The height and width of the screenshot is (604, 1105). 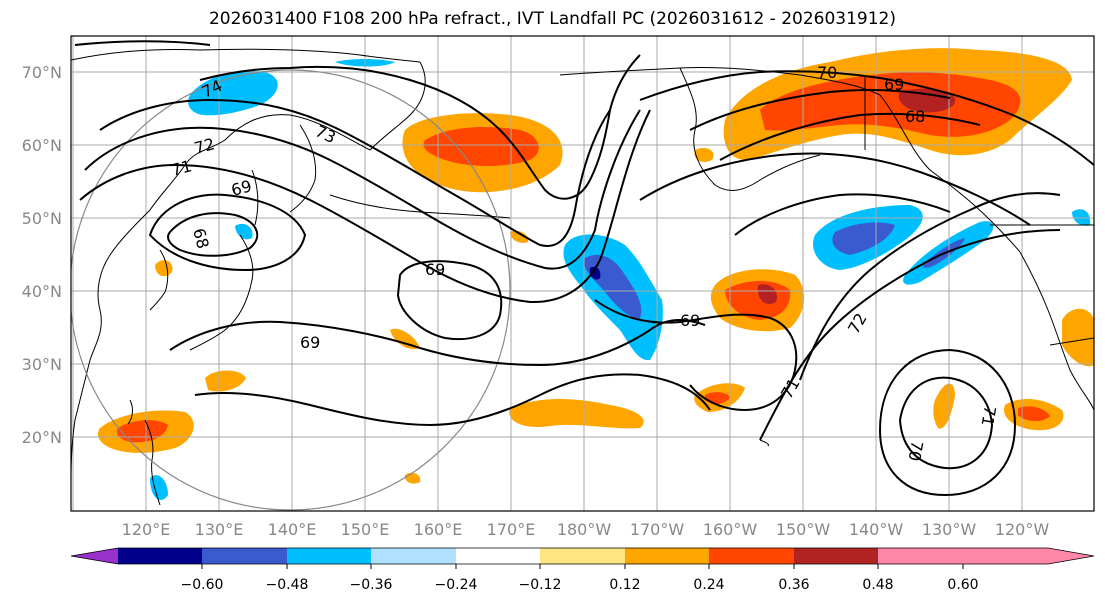 What do you see at coordinates (730, 529) in the screenshot?
I see `lon-label: 160°W` at bounding box center [730, 529].